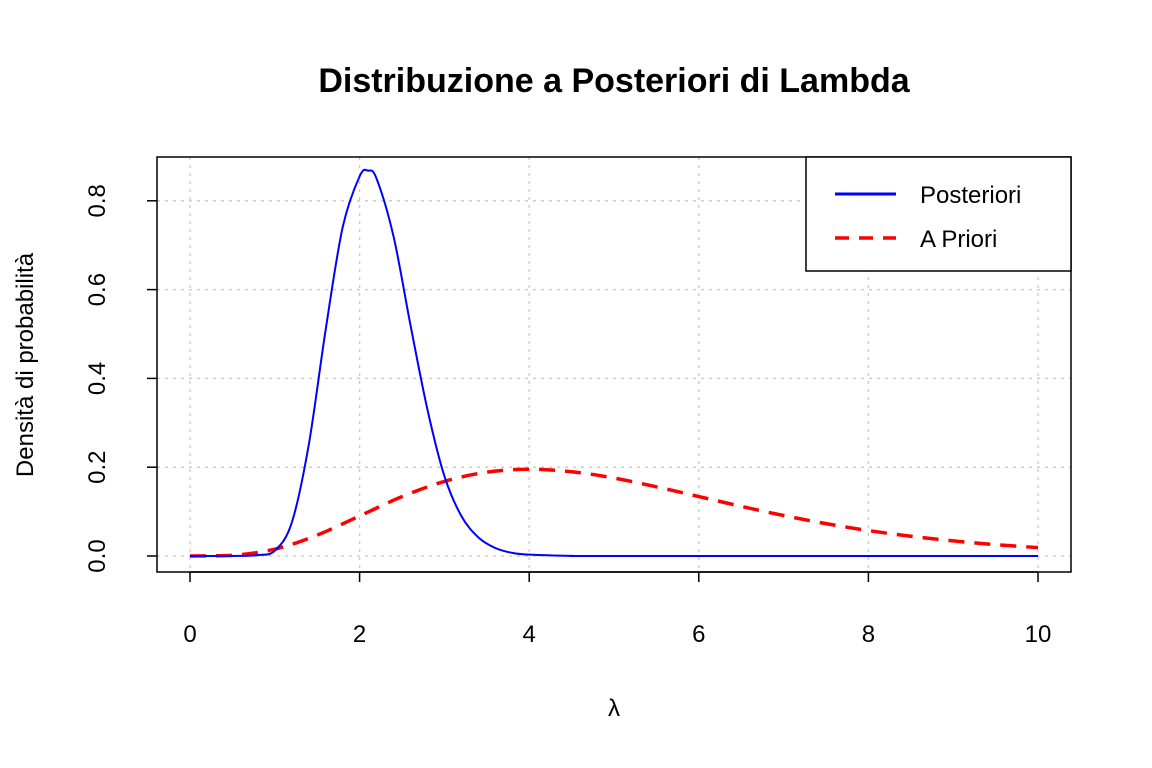  Describe the element at coordinates (614, 512) in the screenshot. I see `series-line-a-priori` at that location.